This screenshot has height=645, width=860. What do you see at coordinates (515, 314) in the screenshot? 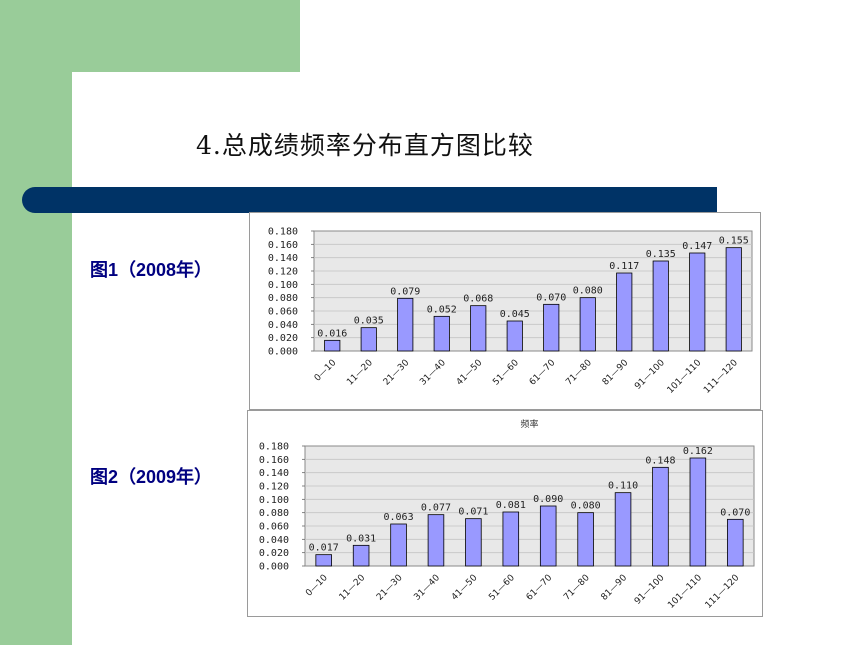
I see `data-label: 0.045` at bounding box center [515, 314].